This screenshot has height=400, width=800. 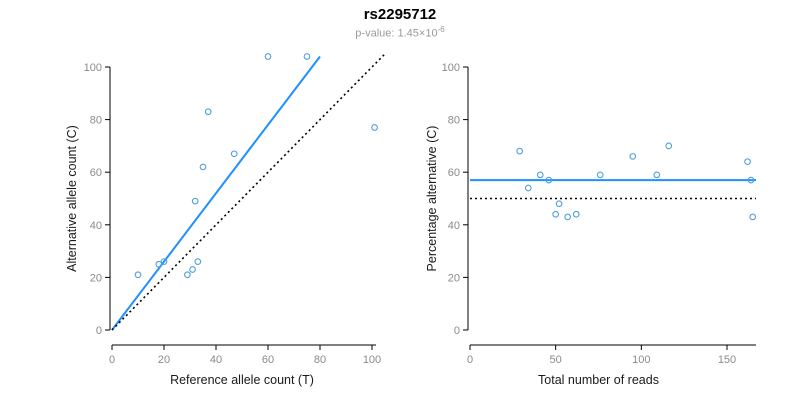 I want to click on x-tick-label: 20, so click(x=164, y=360).